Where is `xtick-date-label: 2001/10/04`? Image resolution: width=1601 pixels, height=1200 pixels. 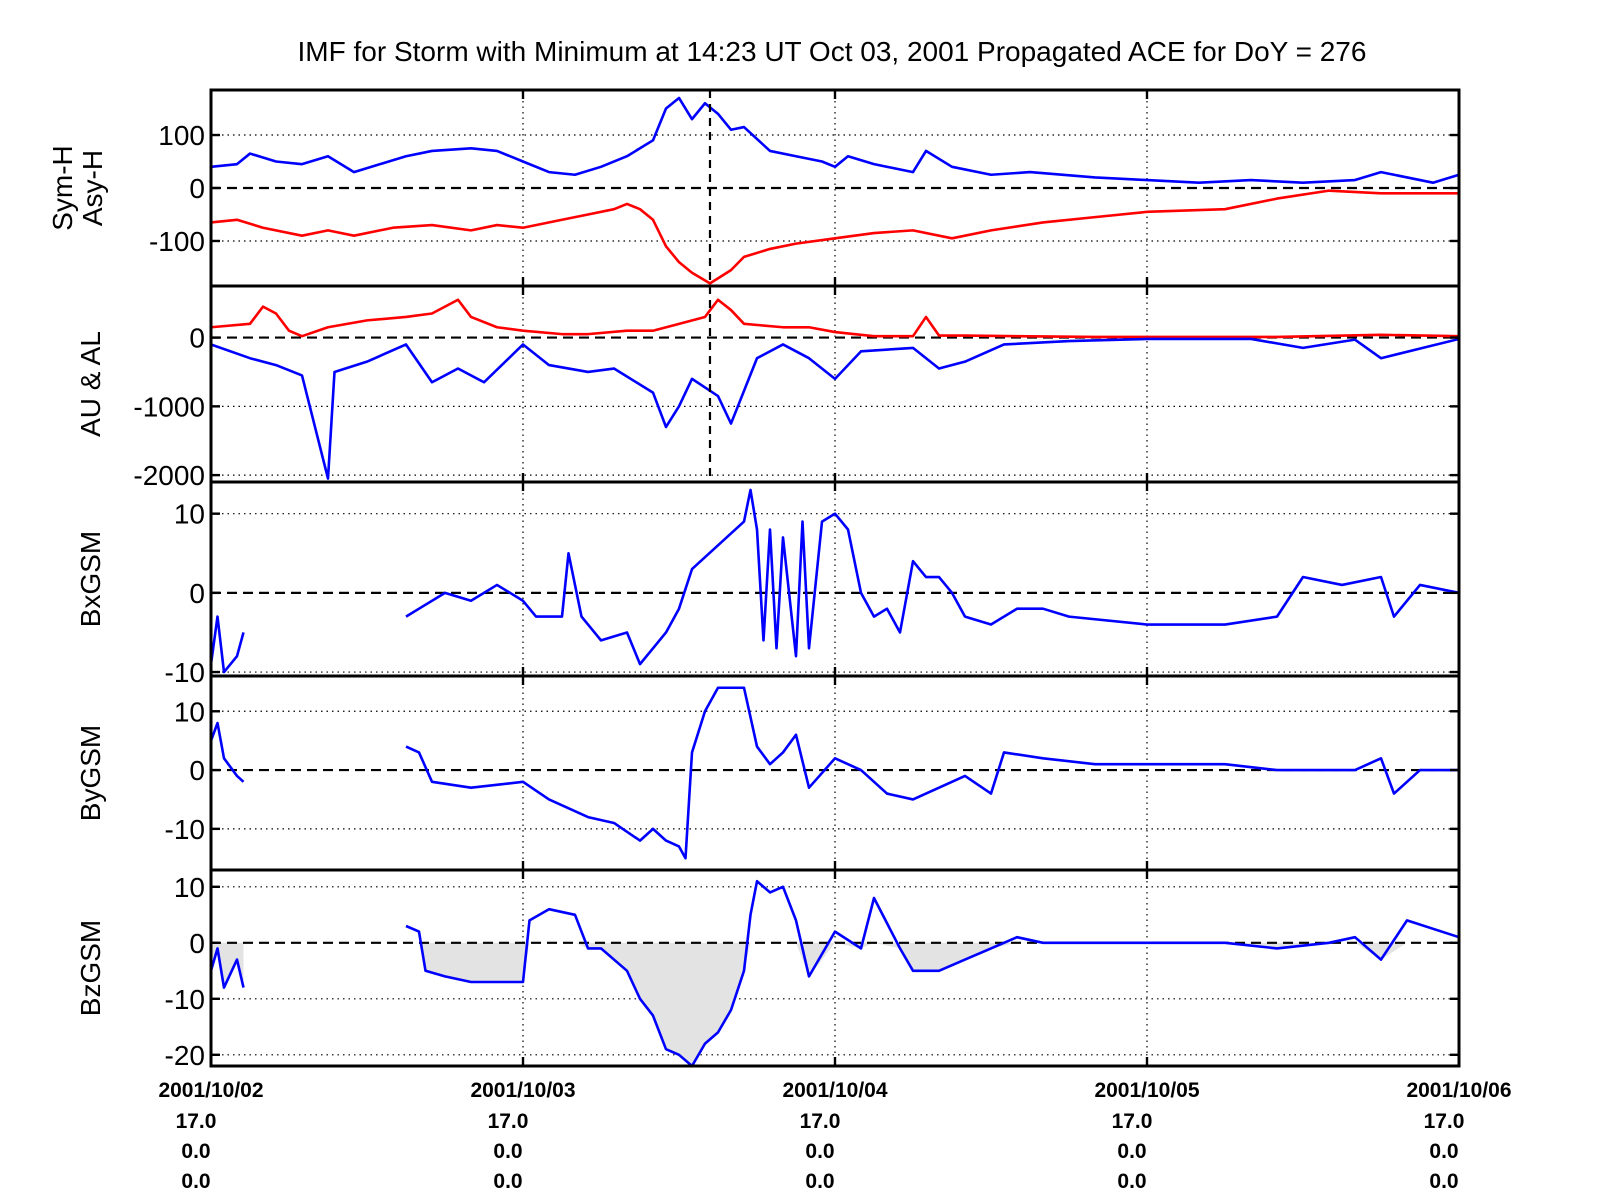 xtick-date-label: 2001/10/04 is located at coordinates (834, 1090).